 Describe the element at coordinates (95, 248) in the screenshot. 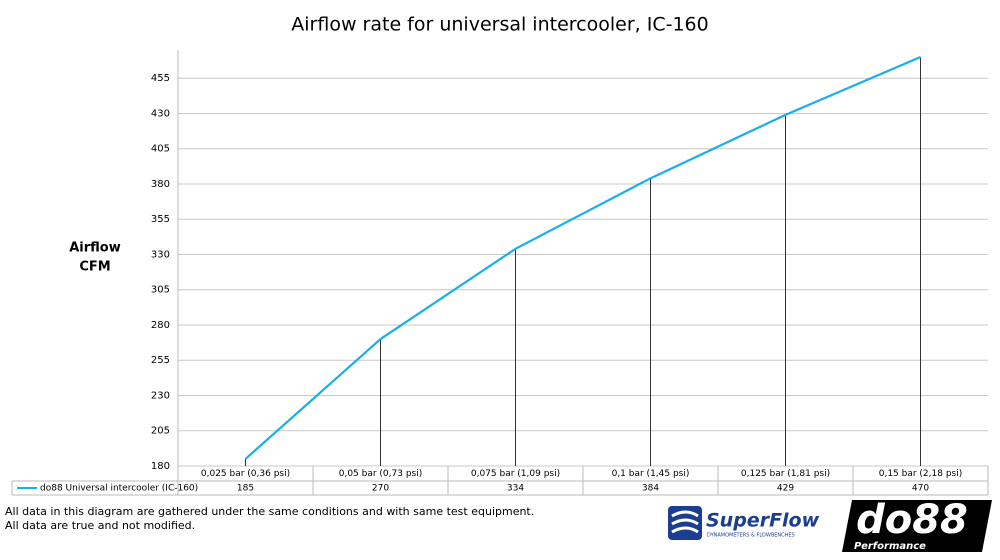

I see `y-axis-label: Airflow` at that location.